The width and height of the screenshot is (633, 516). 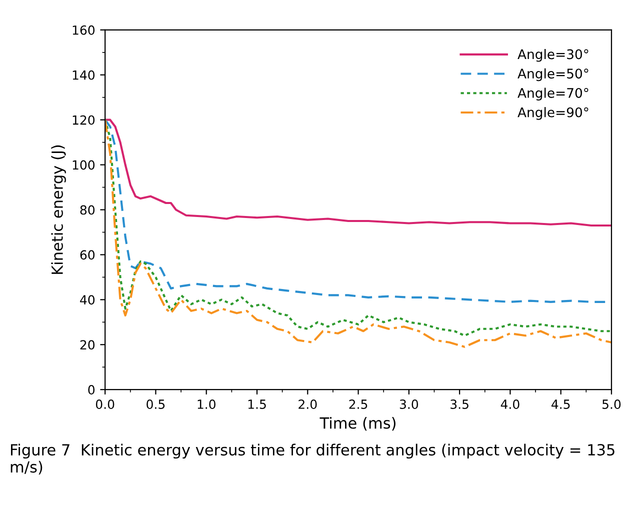 What do you see at coordinates (553, 94) in the screenshot?
I see `legend-label: Angle=70°` at bounding box center [553, 94].